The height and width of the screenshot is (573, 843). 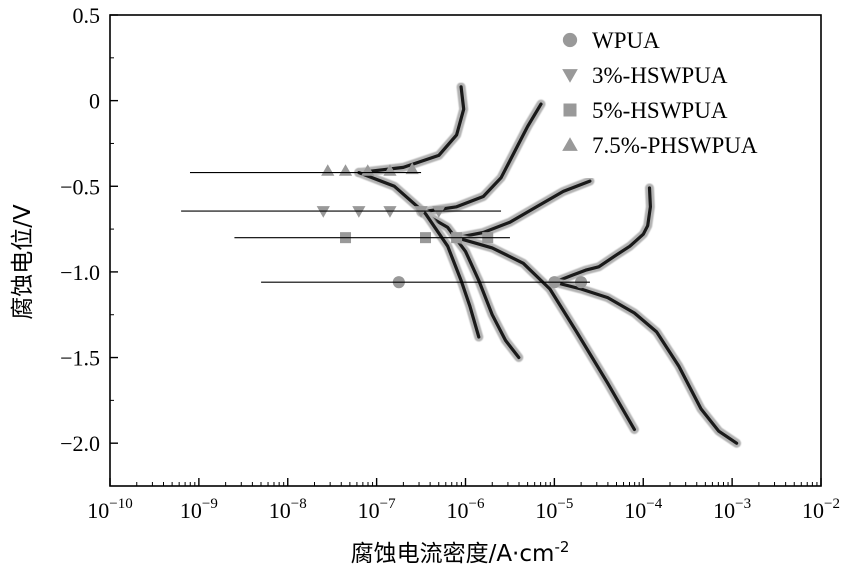 I want to click on 7-5-phswpua-cathodic-curve, so click(x=419, y=255).